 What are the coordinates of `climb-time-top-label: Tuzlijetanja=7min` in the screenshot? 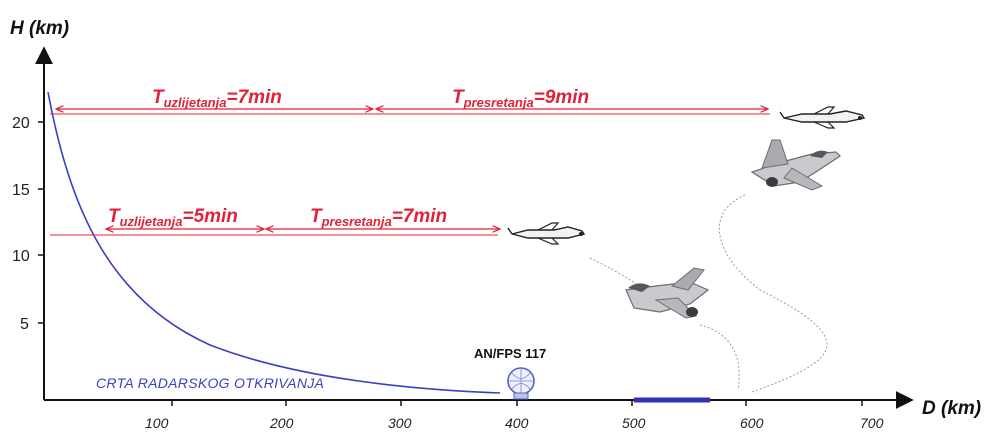 It's located at (217, 98).